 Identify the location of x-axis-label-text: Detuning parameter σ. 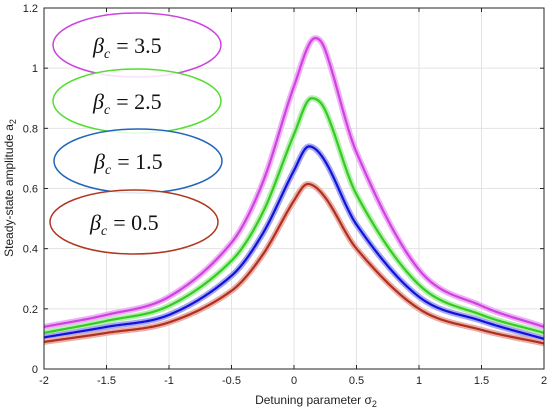
(313, 400).